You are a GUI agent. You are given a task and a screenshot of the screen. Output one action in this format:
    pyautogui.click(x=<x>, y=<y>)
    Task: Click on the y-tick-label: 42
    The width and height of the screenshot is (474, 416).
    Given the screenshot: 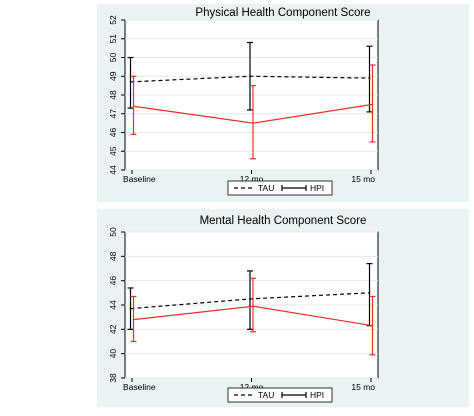 What is the action you would take?
    pyautogui.click(x=113, y=329)
    